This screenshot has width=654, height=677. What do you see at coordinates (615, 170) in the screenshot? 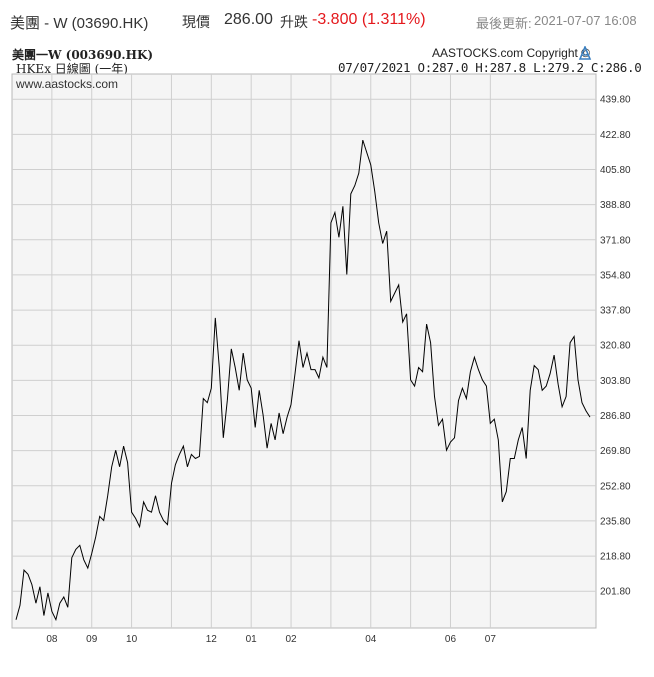
I see `y-tick-label: 405.80` at bounding box center [615, 170].